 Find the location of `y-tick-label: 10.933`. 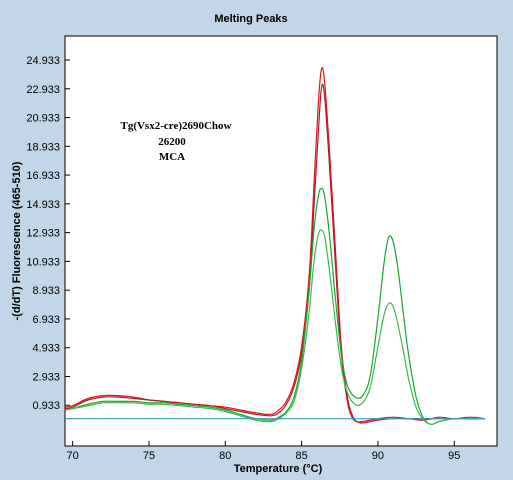

y-tick-label: 10.933 is located at coordinates (43, 262).